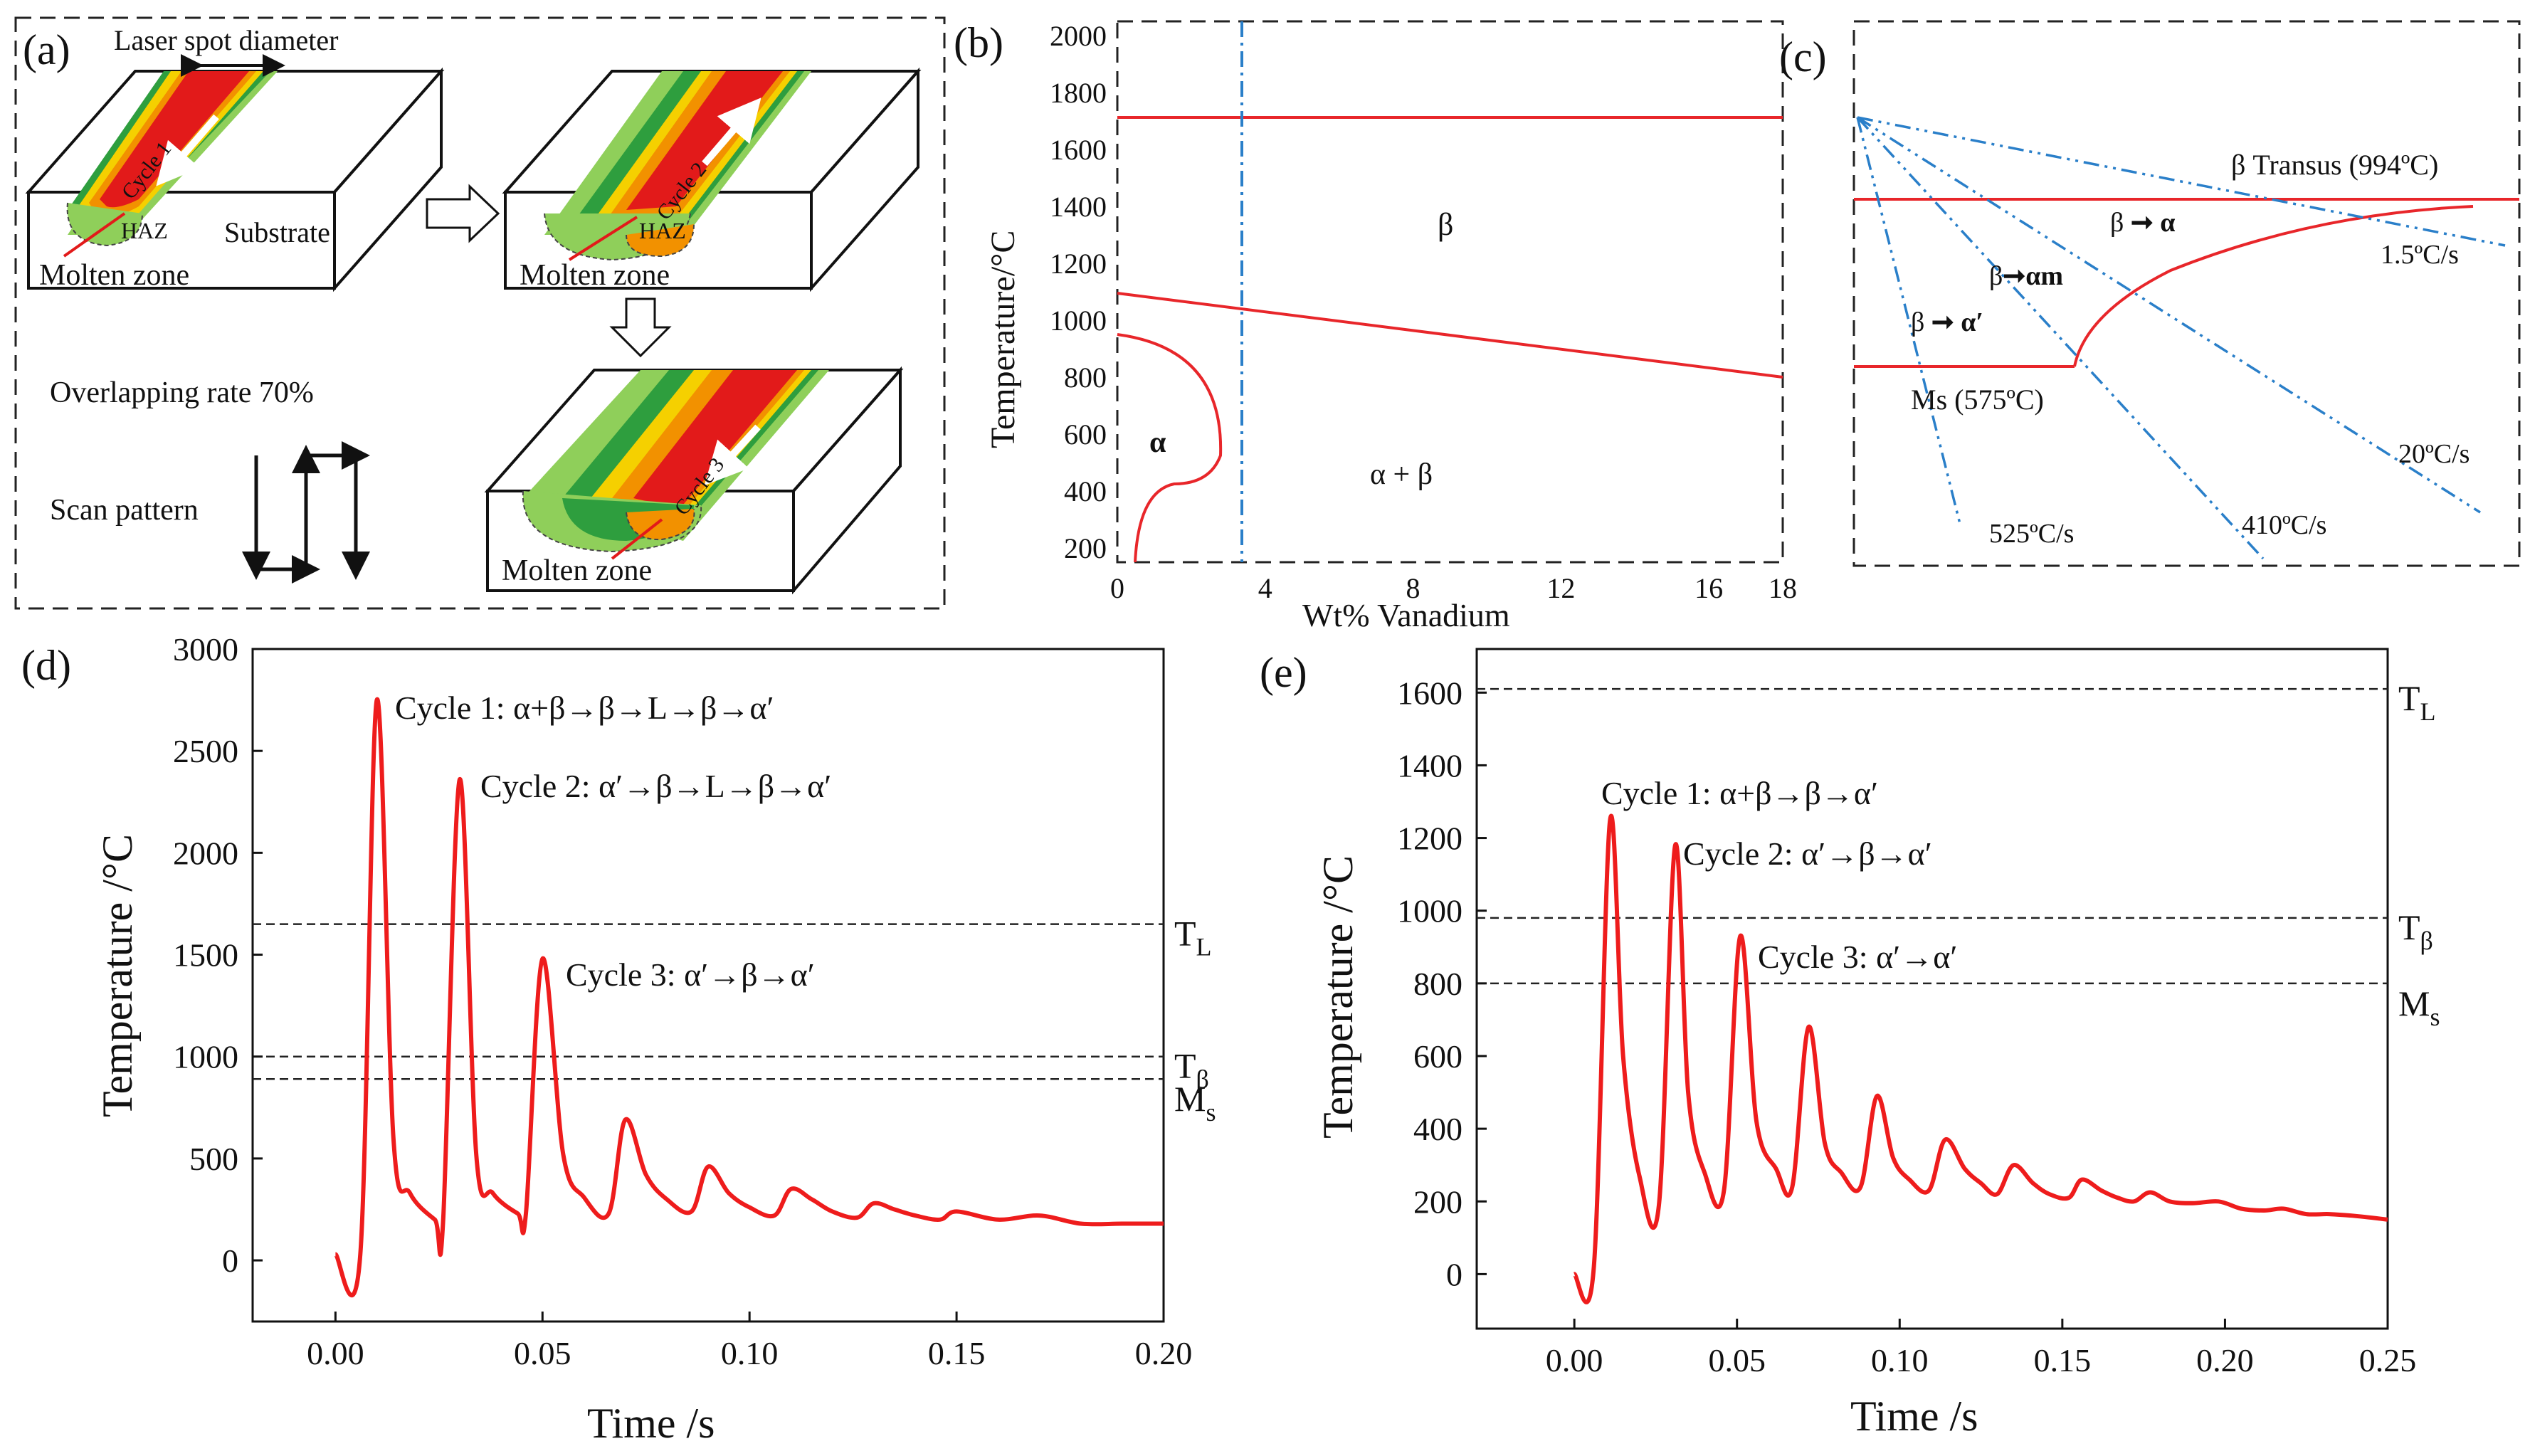 This screenshot has height=1456, width=2530. What do you see at coordinates (1947, 322) in the screenshot?
I see `transform-beta-alphaprime: β ➞ α′` at bounding box center [1947, 322].